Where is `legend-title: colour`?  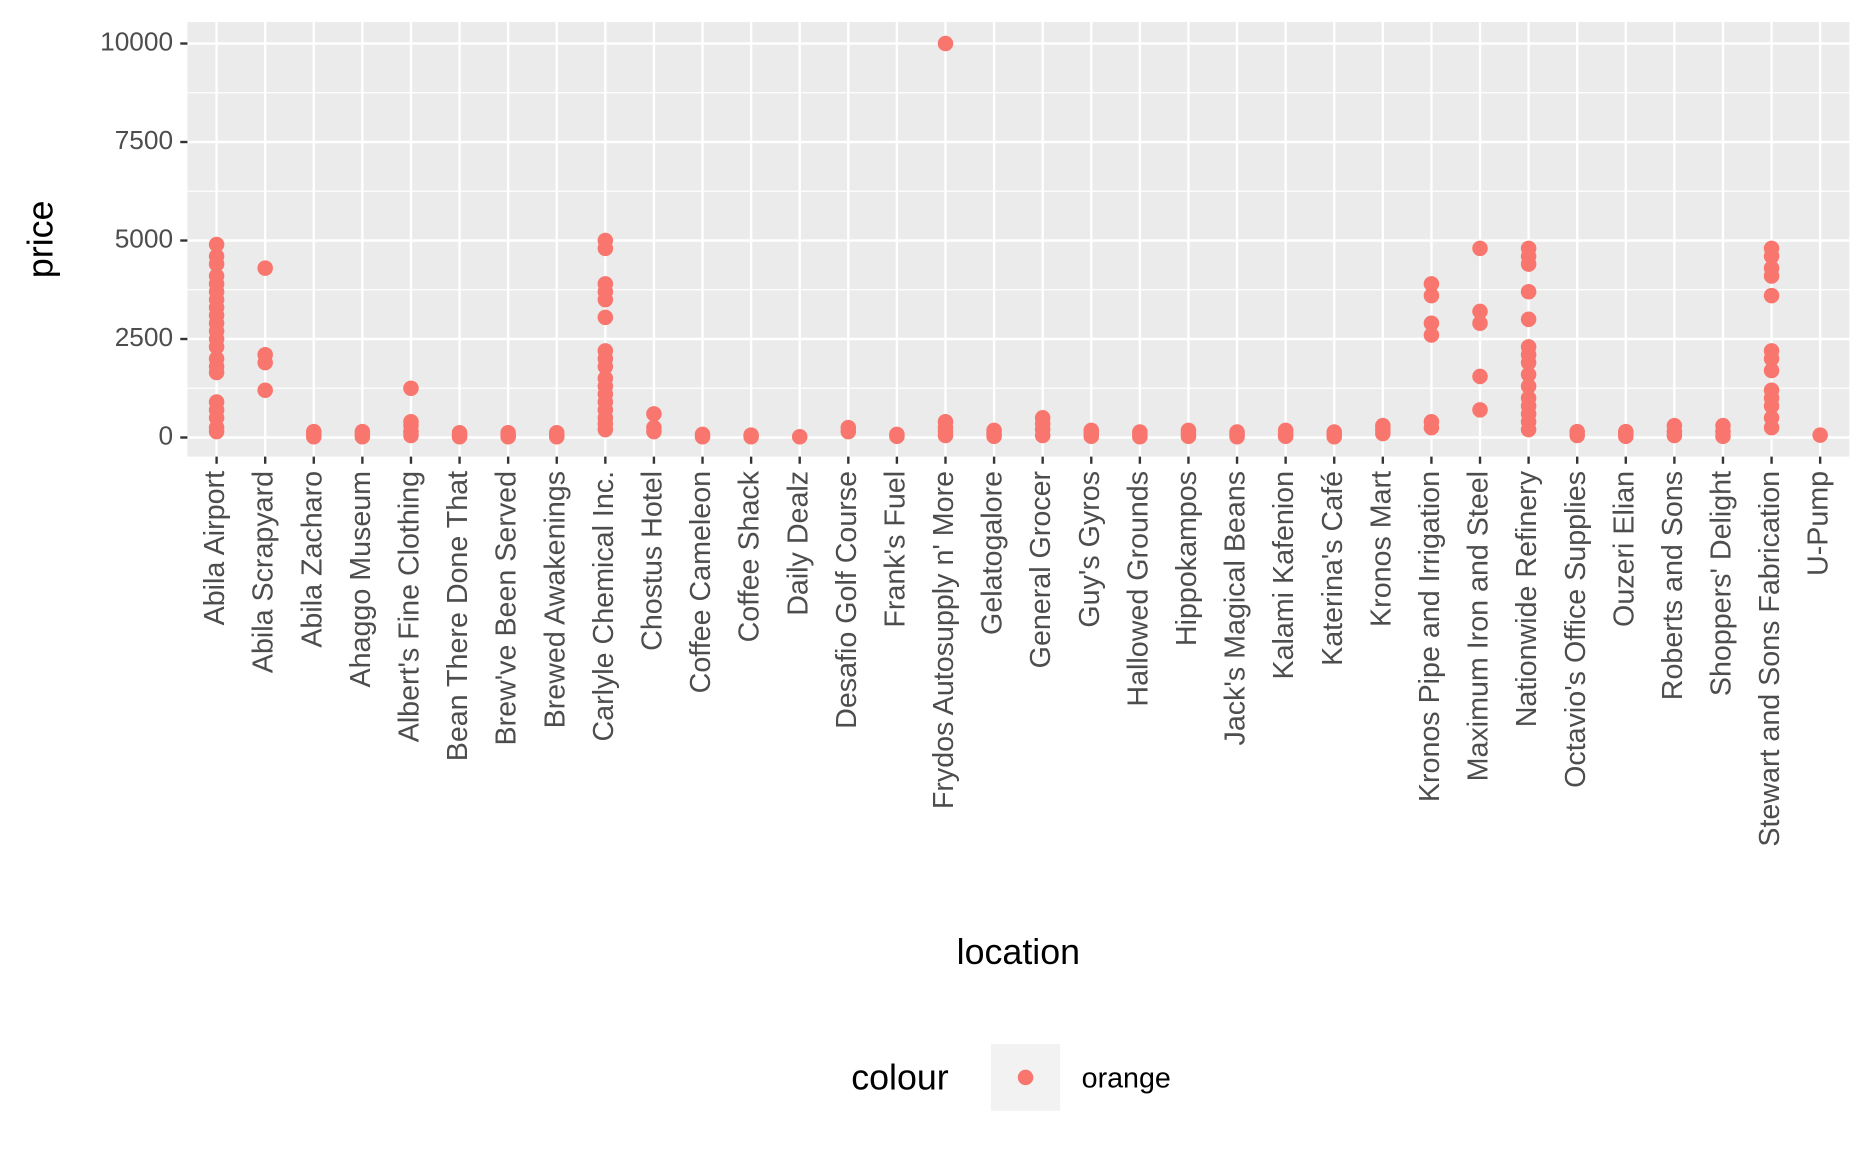
legend-title: colour is located at coordinates (900, 1077).